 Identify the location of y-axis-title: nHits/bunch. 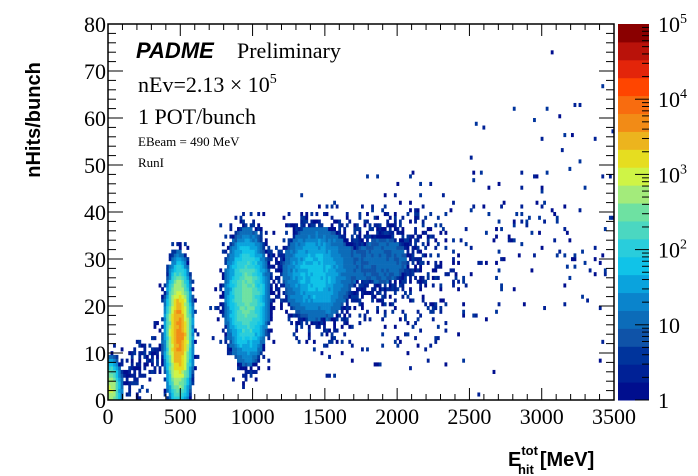
(34, 120).